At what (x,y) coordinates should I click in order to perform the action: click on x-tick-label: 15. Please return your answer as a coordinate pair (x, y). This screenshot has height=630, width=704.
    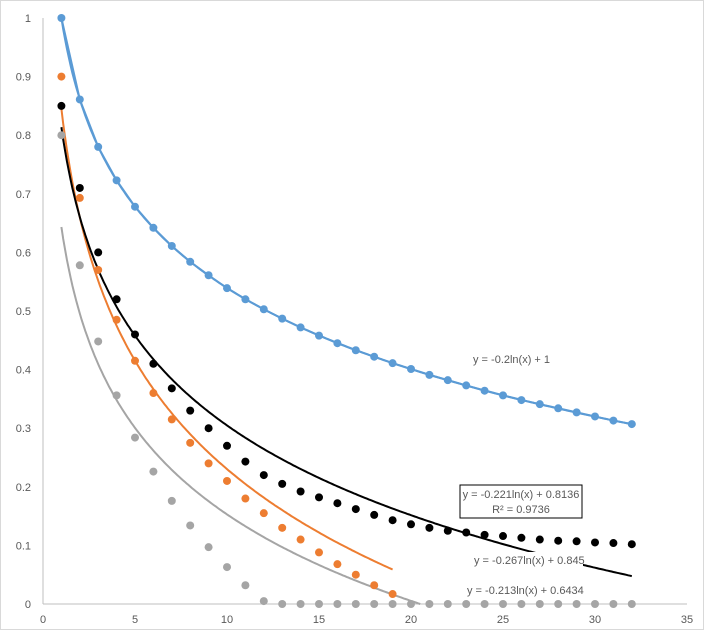
    Looking at the image, I should click on (319, 620).